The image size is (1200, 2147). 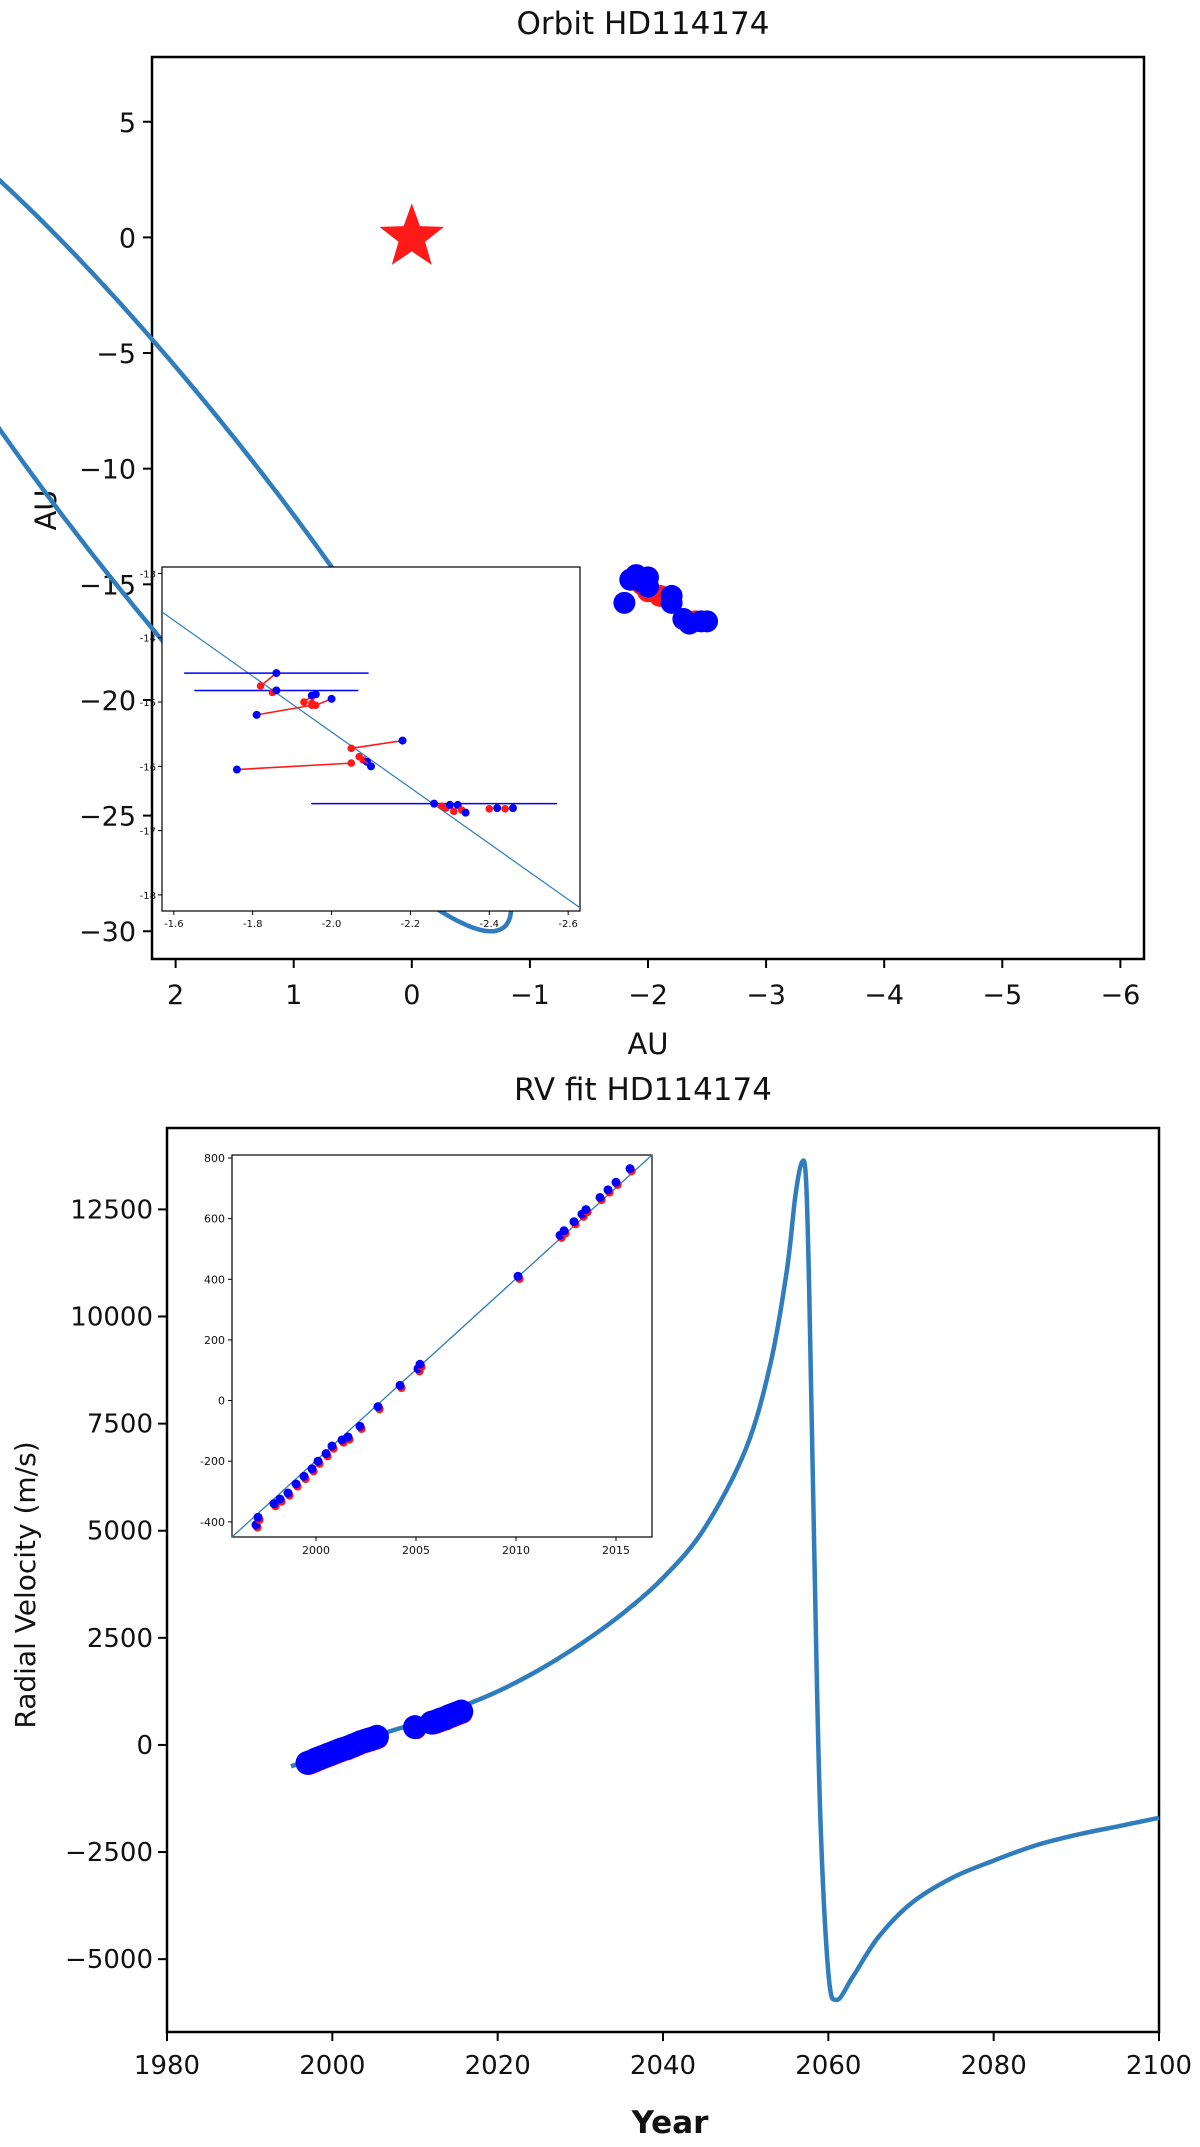 I want to click on rv-y-tick-label: −5000, so click(x=109, y=1960).